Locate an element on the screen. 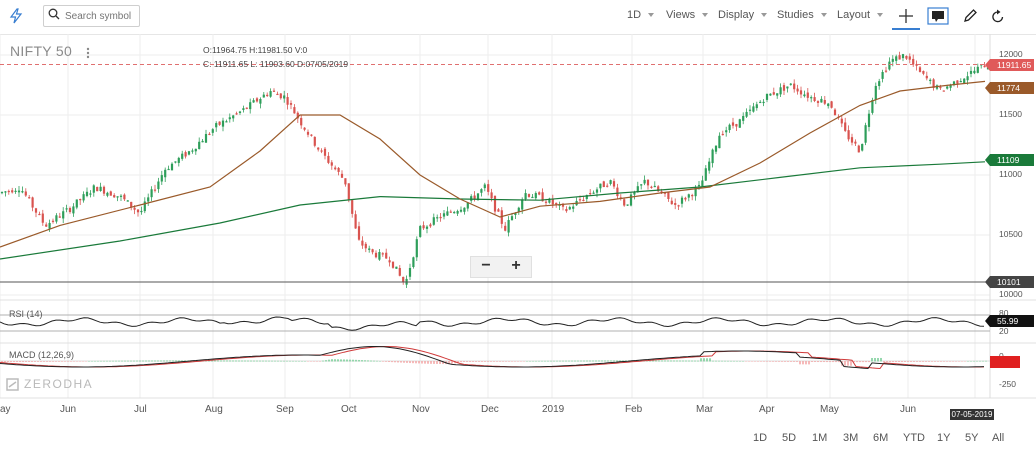  search-box is located at coordinates (91, 16).